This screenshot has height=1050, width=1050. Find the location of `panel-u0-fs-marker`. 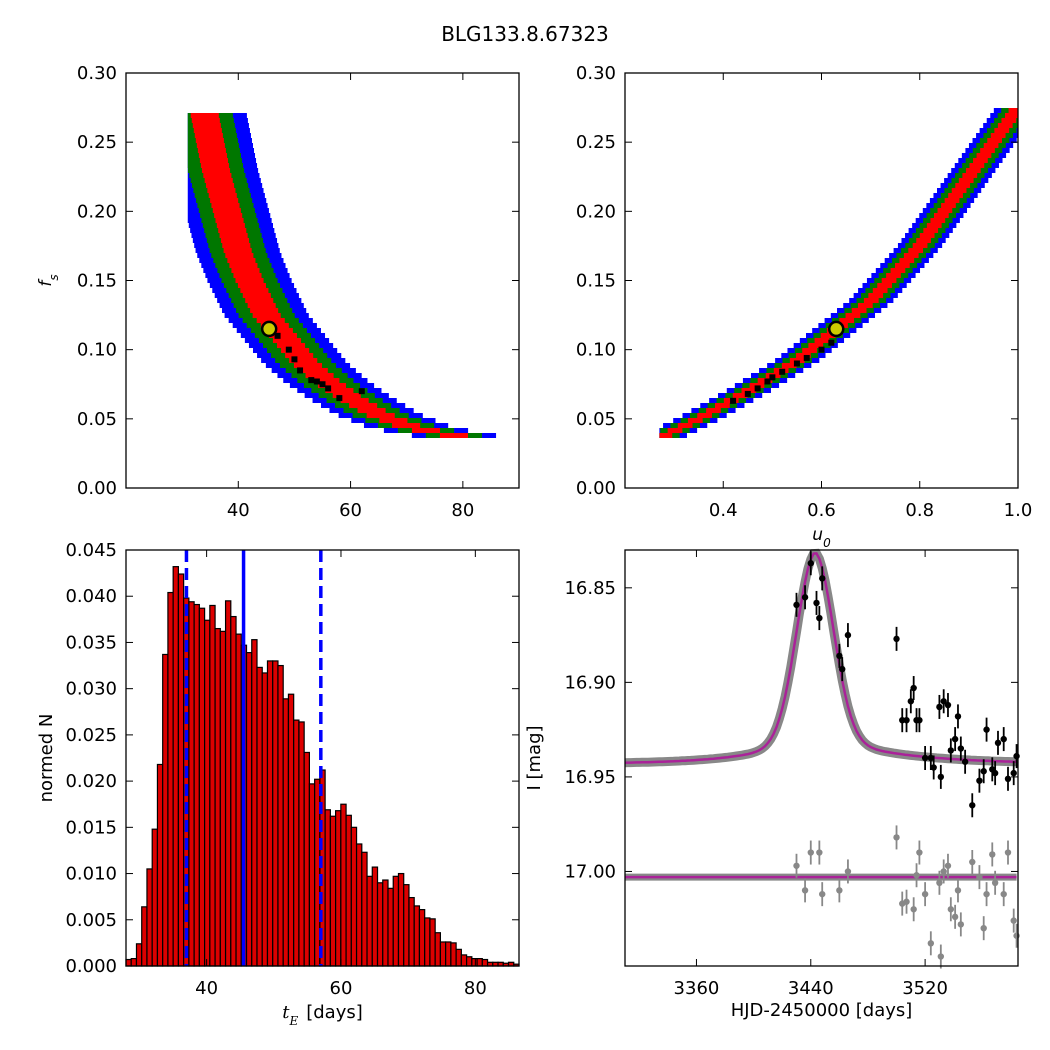

panel-u0-fs-marker is located at coordinates (836, 329).